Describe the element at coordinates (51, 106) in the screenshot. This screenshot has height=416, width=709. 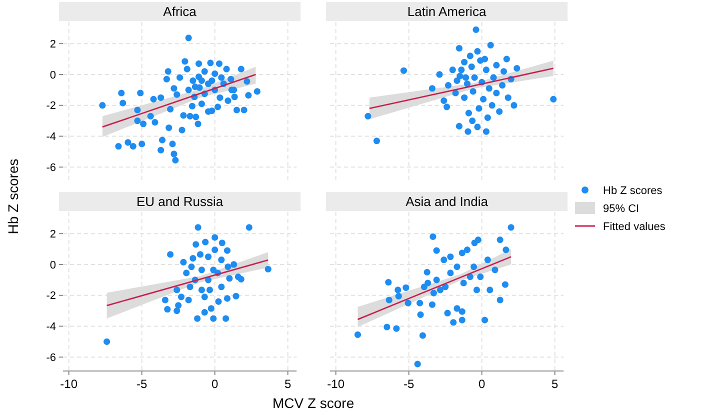
I see `y-tick-label: -2` at that location.